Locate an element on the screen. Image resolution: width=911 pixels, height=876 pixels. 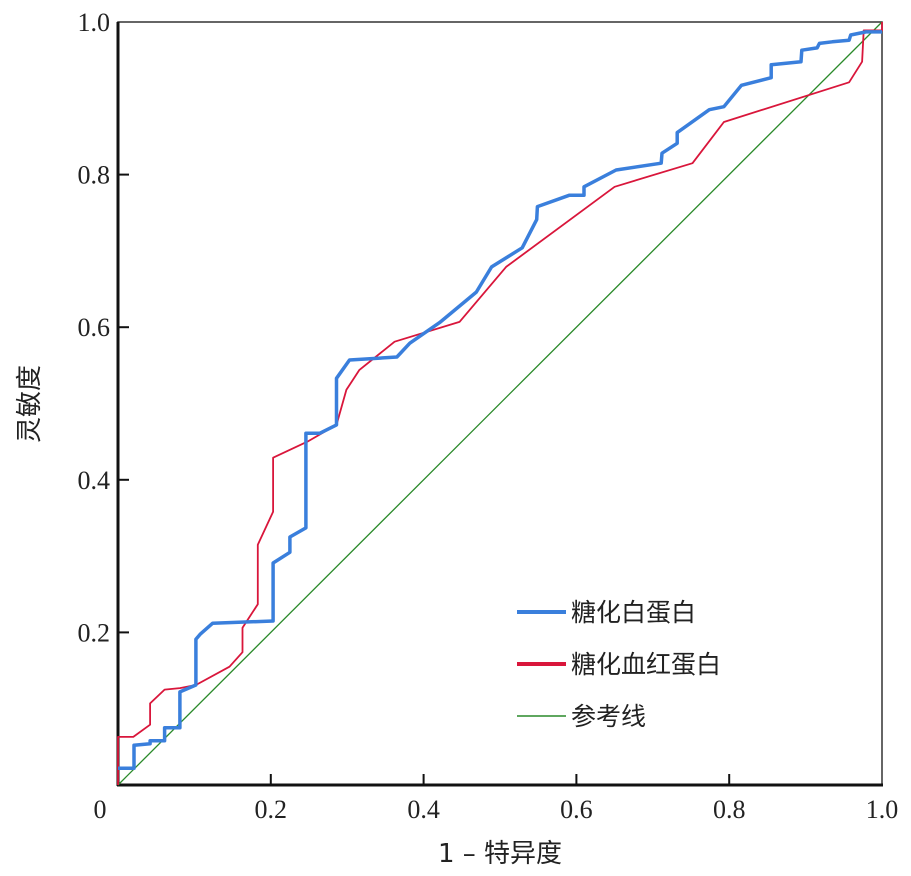
legend-label: 参考线 is located at coordinates (608, 716).